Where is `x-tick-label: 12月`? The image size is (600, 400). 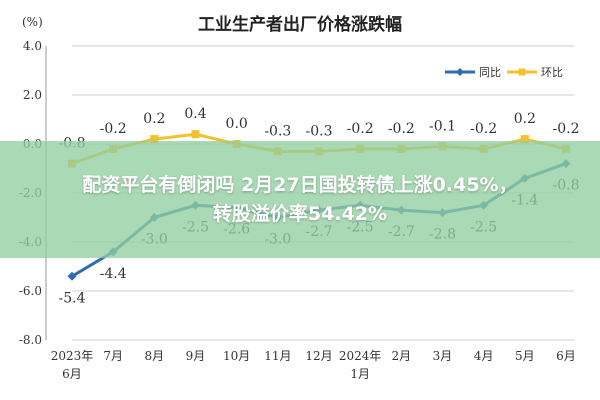 x-tick-label: 12月 is located at coordinates (318, 356).